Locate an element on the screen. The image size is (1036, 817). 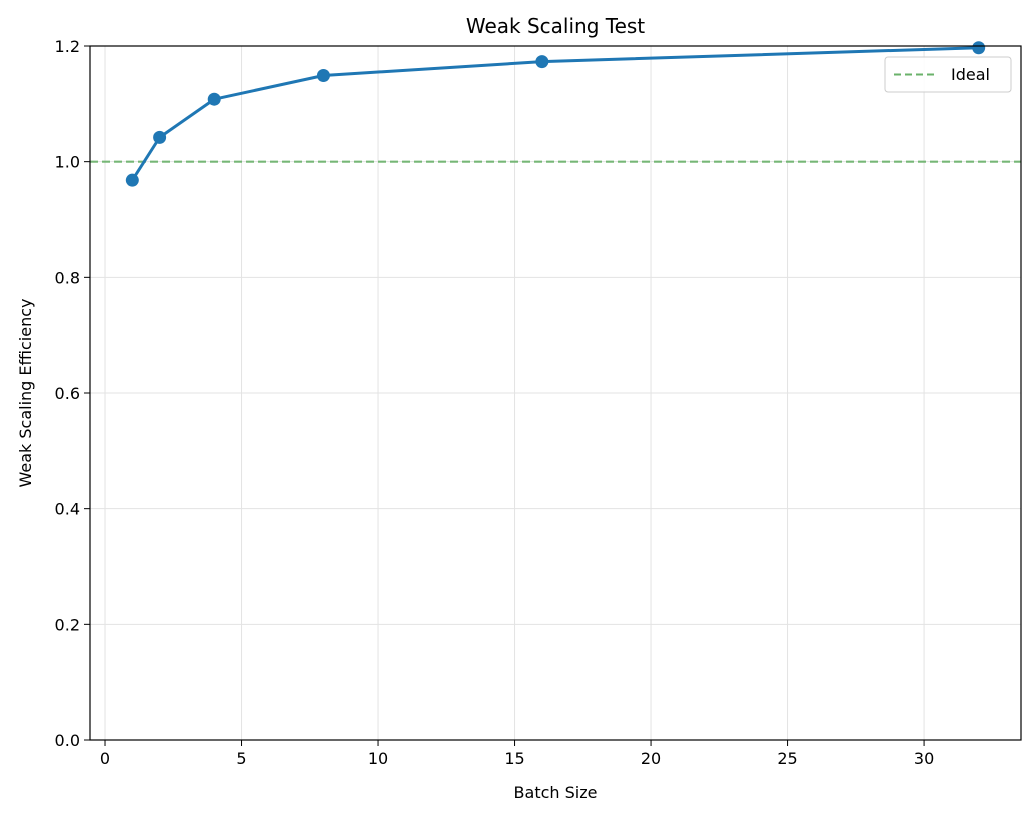
y-axis-label: Weak Scaling Efficiency is located at coordinates (25, 393).